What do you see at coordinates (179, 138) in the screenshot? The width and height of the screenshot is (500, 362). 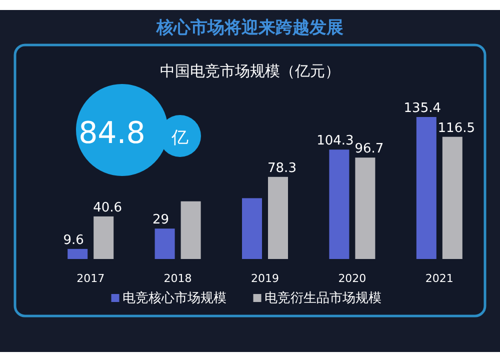 I see `annotation: 亿` at bounding box center [179, 138].